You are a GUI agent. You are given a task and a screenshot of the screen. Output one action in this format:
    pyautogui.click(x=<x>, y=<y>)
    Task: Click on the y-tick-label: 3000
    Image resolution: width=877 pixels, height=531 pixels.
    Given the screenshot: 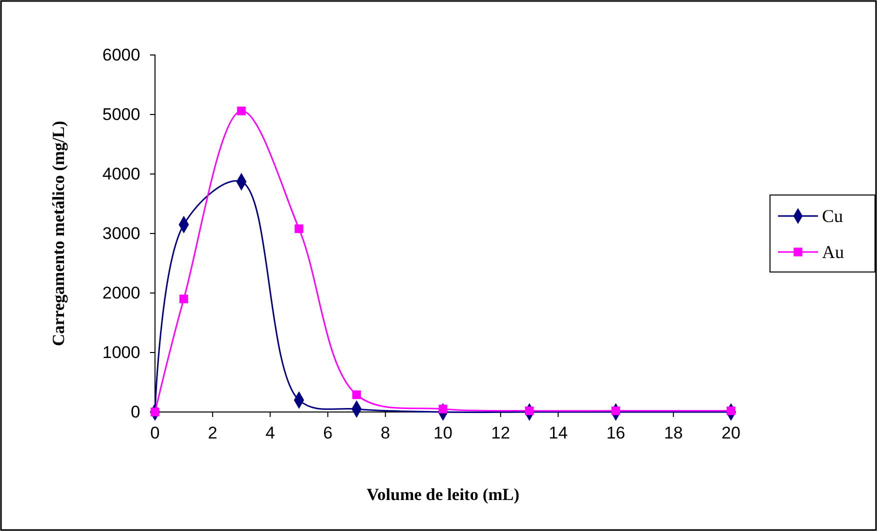 What is the action you would take?
    pyautogui.click(x=121, y=233)
    